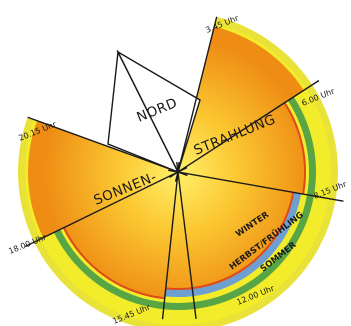  I want to click on core-afternoon-sector, so click(120, 236).